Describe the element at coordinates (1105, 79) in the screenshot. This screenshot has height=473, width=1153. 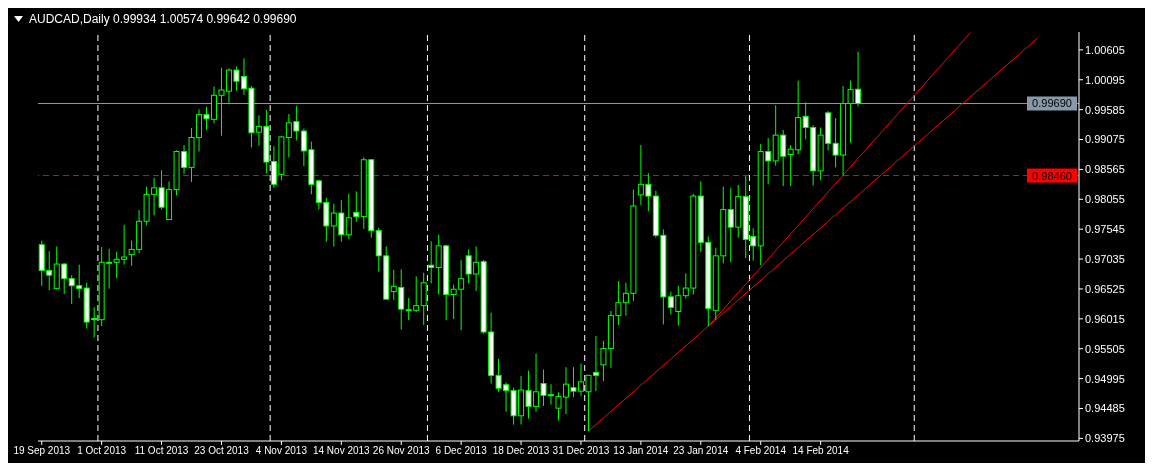
I see `y-tick-label: 1.00095` at that location.